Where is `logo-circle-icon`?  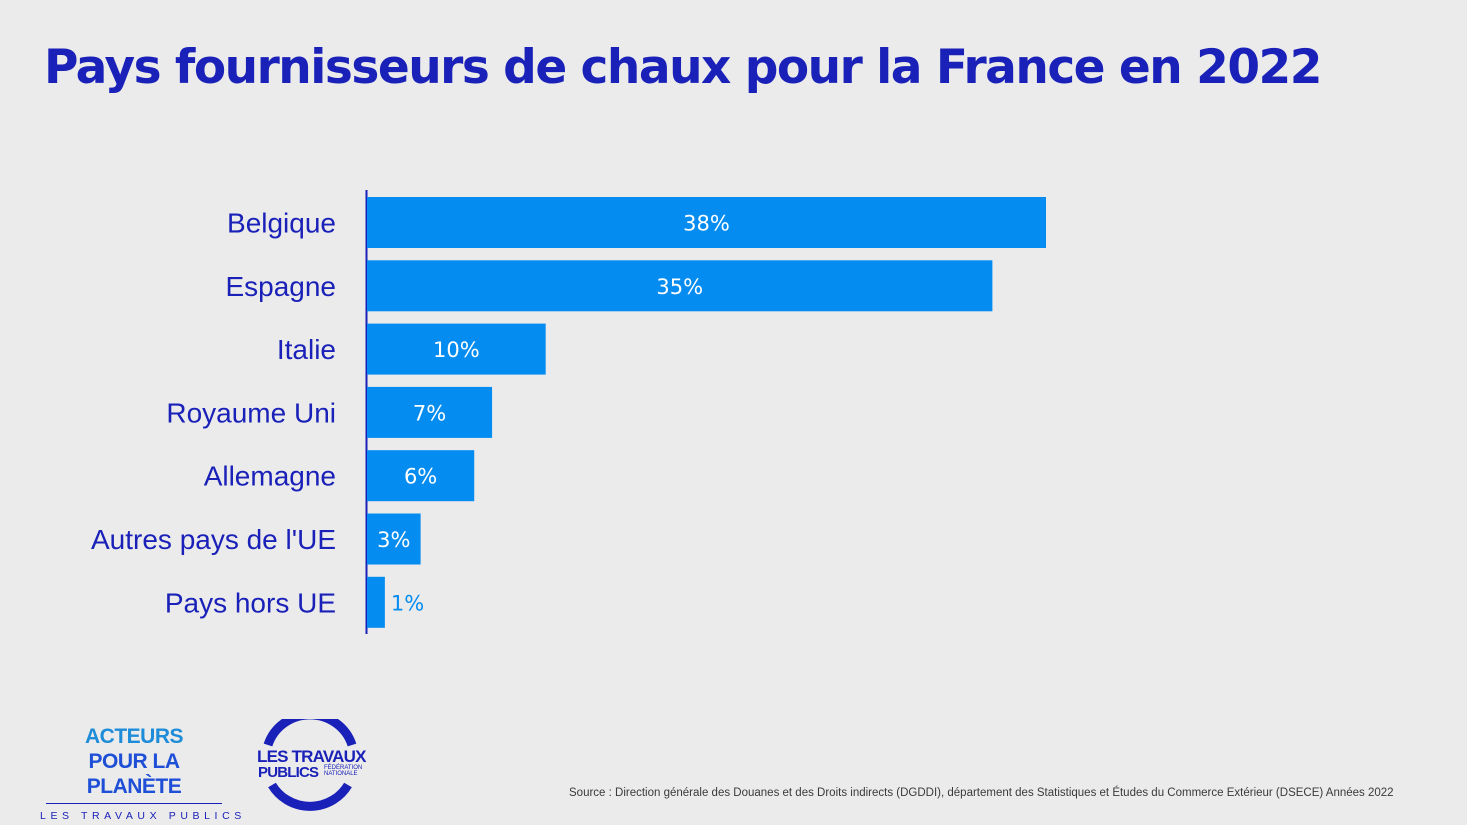
logo-circle-icon is located at coordinates (310, 765).